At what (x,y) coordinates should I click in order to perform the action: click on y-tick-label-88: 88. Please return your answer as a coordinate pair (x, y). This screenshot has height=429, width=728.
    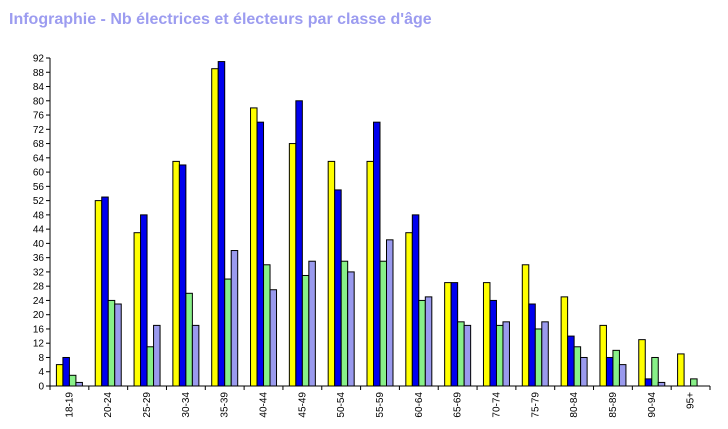
    Looking at the image, I should click on (39, 73).